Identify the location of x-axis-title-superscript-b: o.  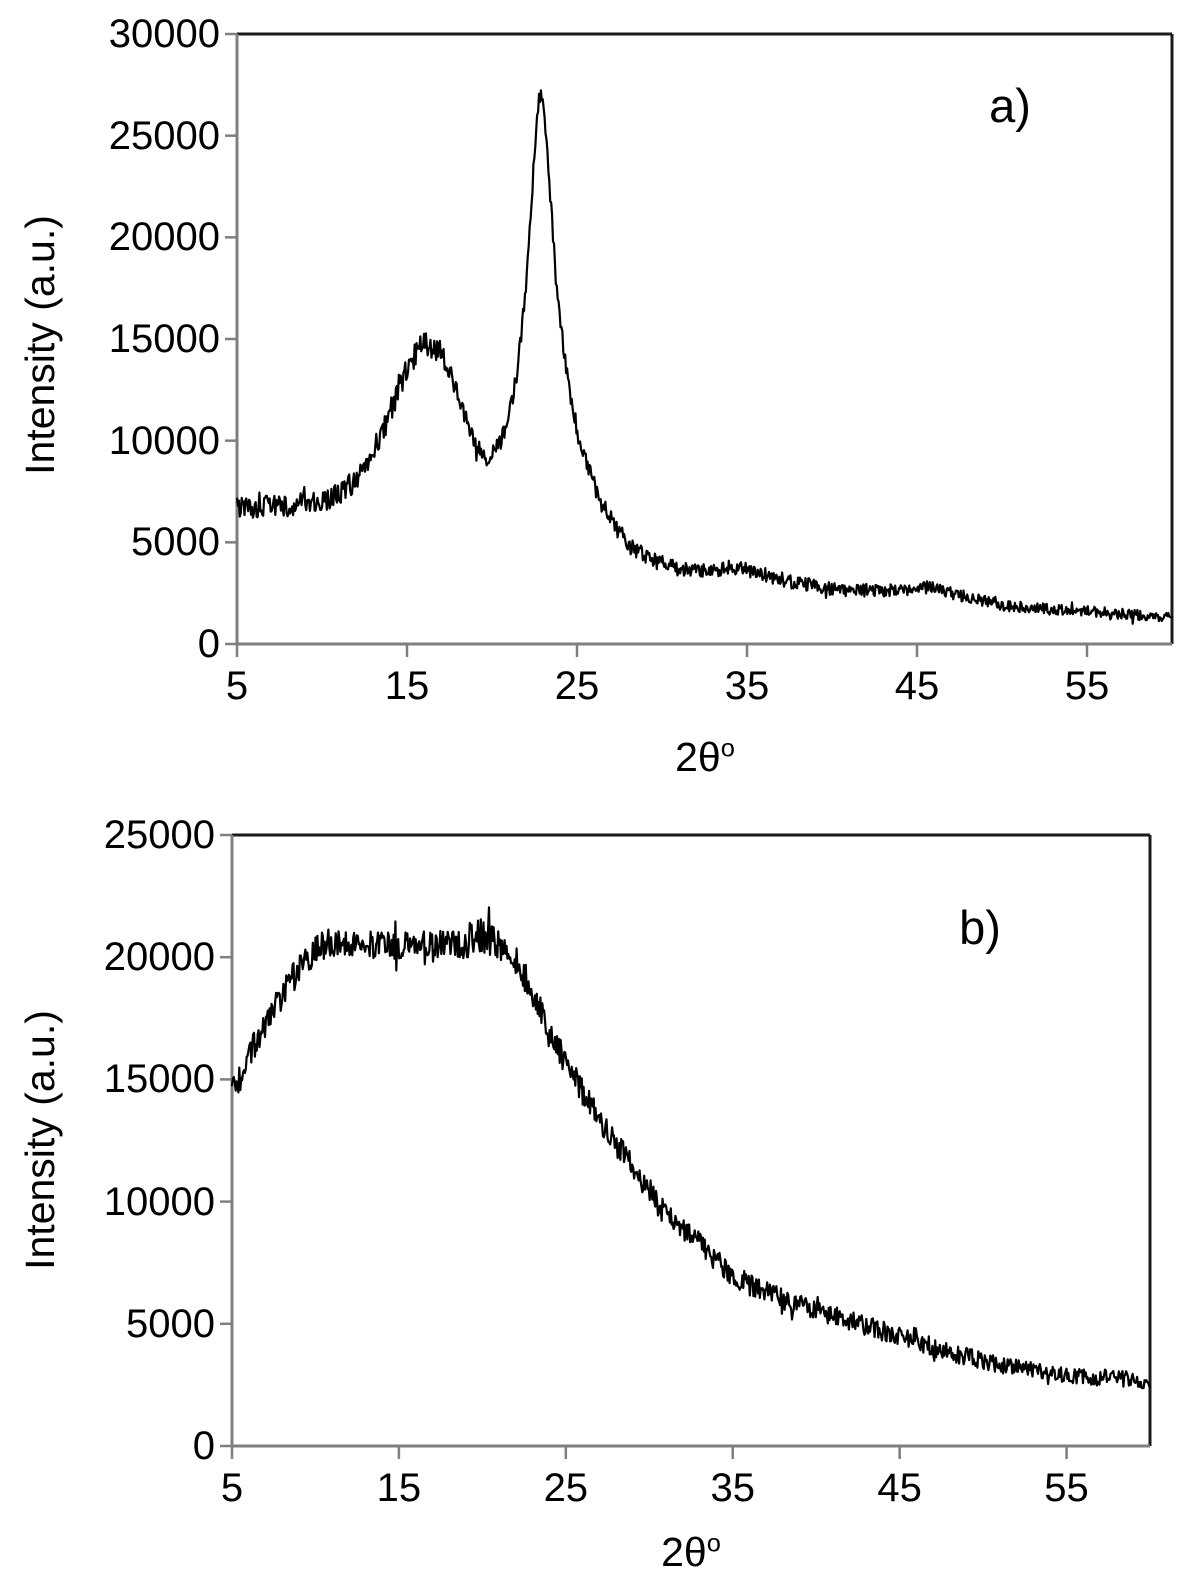
(713, 1543).